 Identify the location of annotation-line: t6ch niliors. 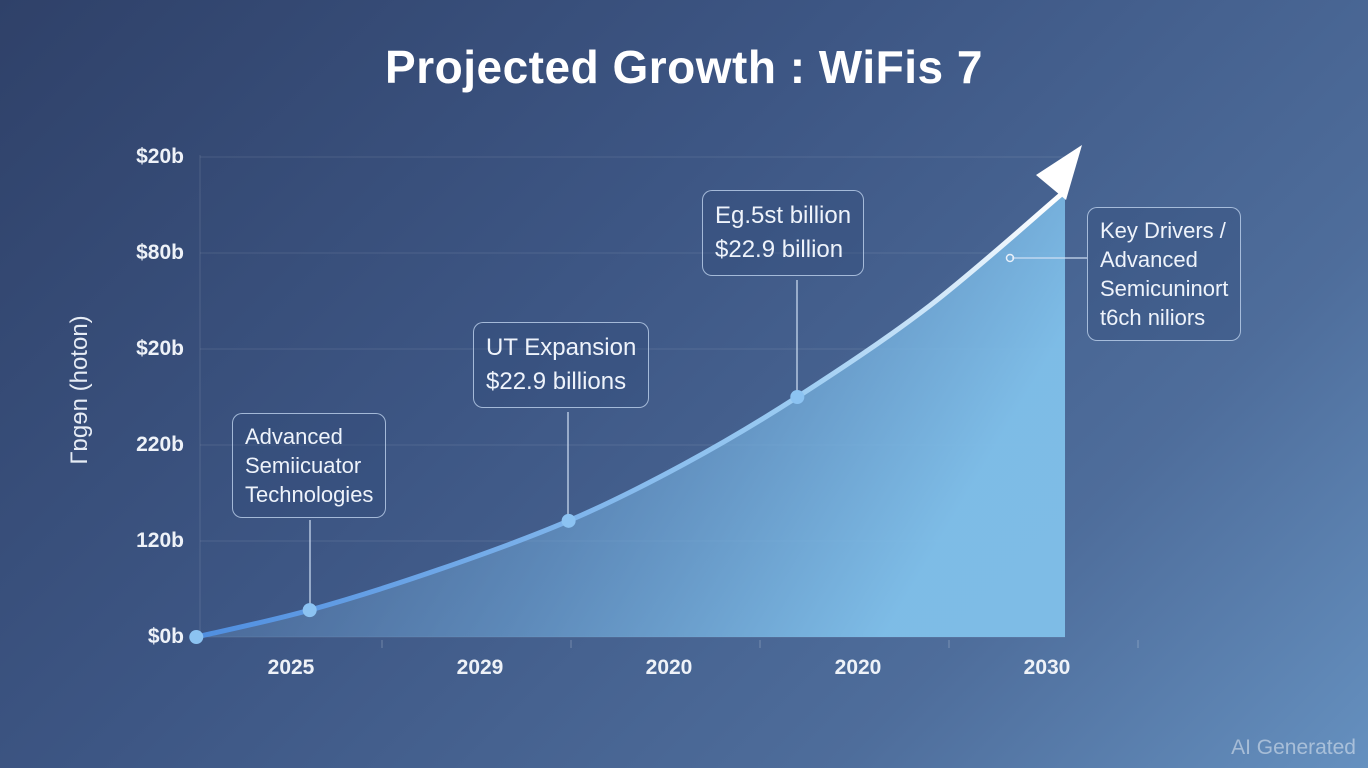
(1153, 317).